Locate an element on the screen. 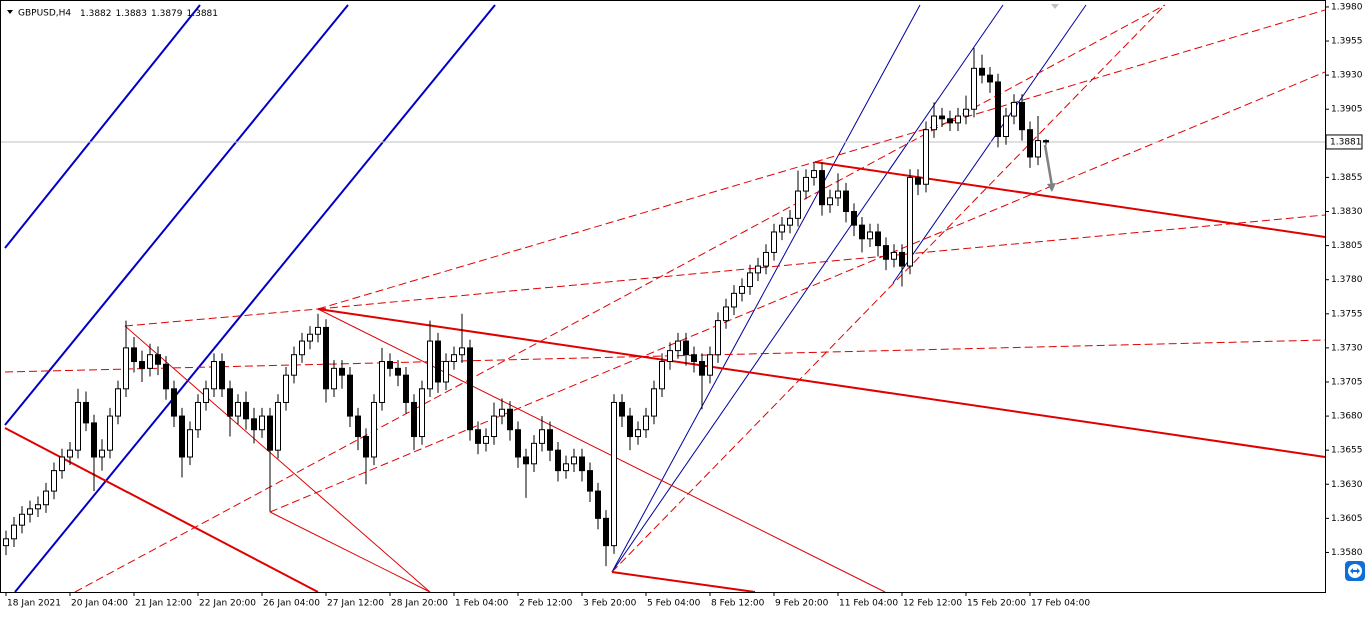  x-tick-label: 21 Jan 12:00 is located at coordinates (163, 604).